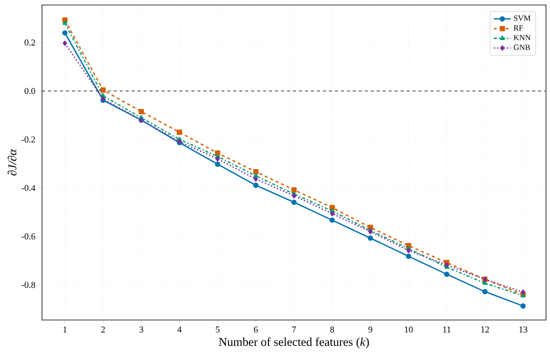 Image resolution: width=550 pixels, height=354 pixels. I want to click on y-tick-label: 0.0, so click(30, 91).